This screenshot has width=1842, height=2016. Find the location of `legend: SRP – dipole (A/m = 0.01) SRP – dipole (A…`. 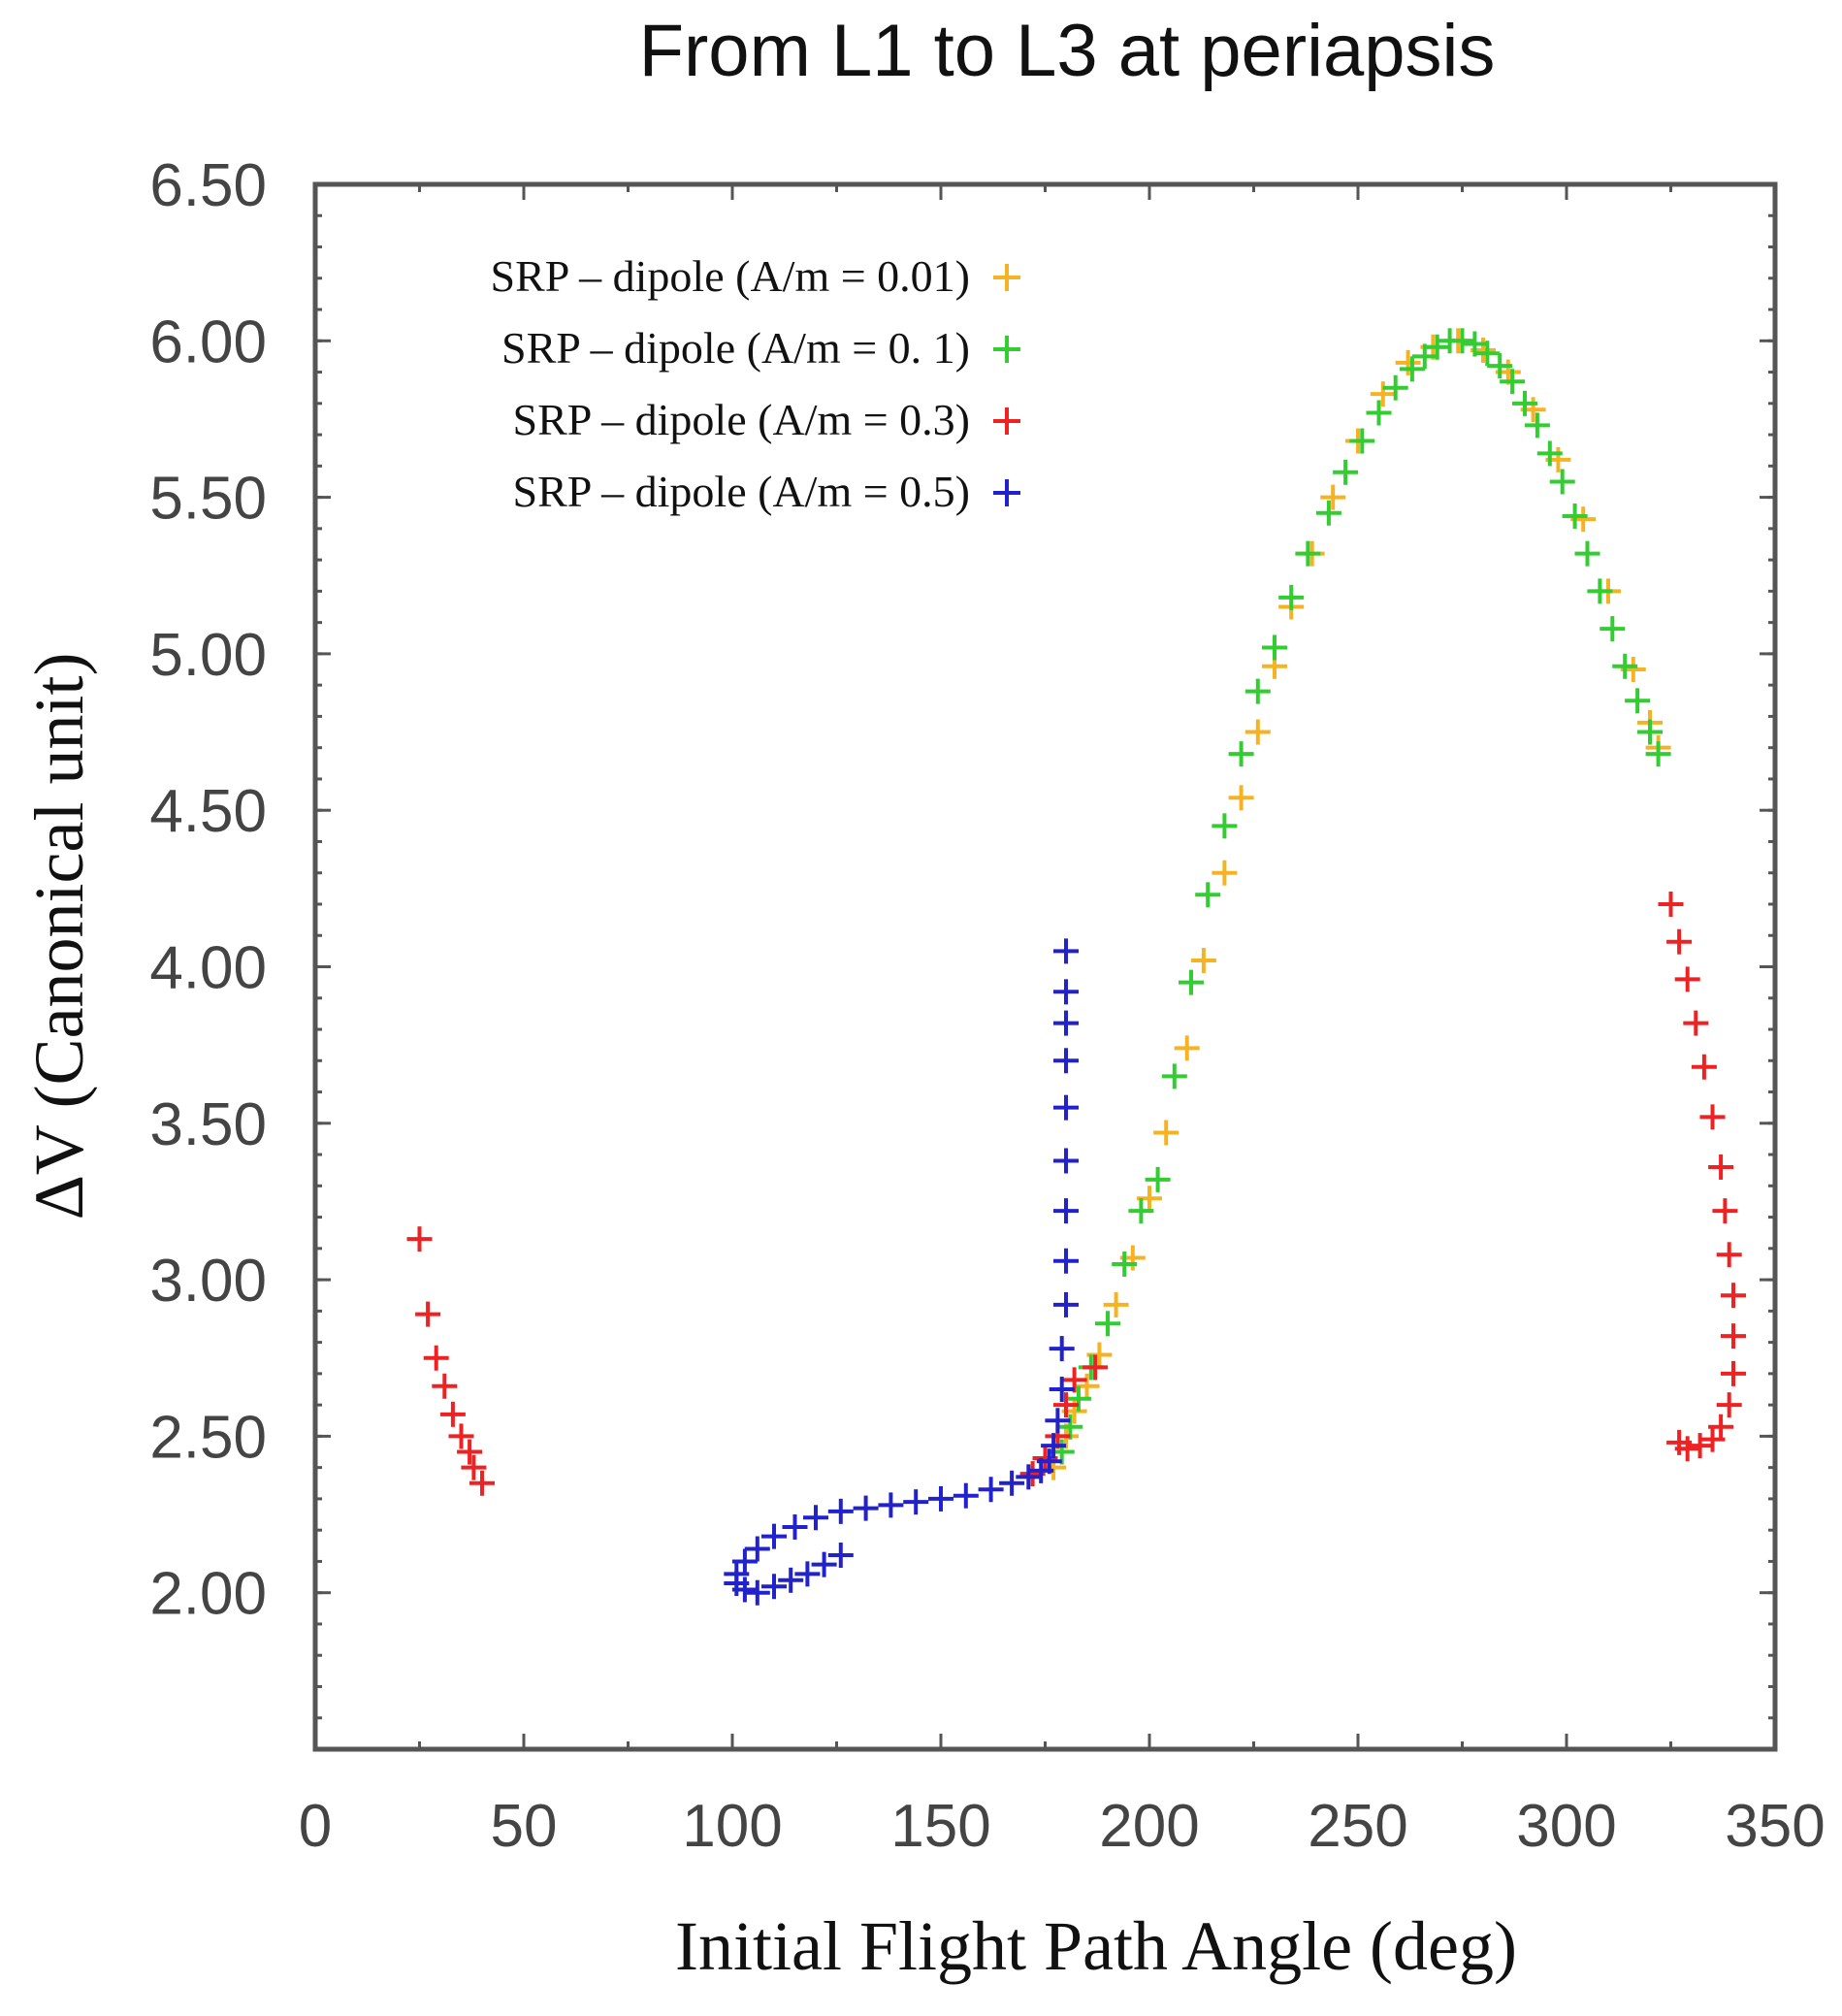

legend: SRP – dipole (A/m = 0.01) SRP – dipole (A… is located at coordinates (755, 383).